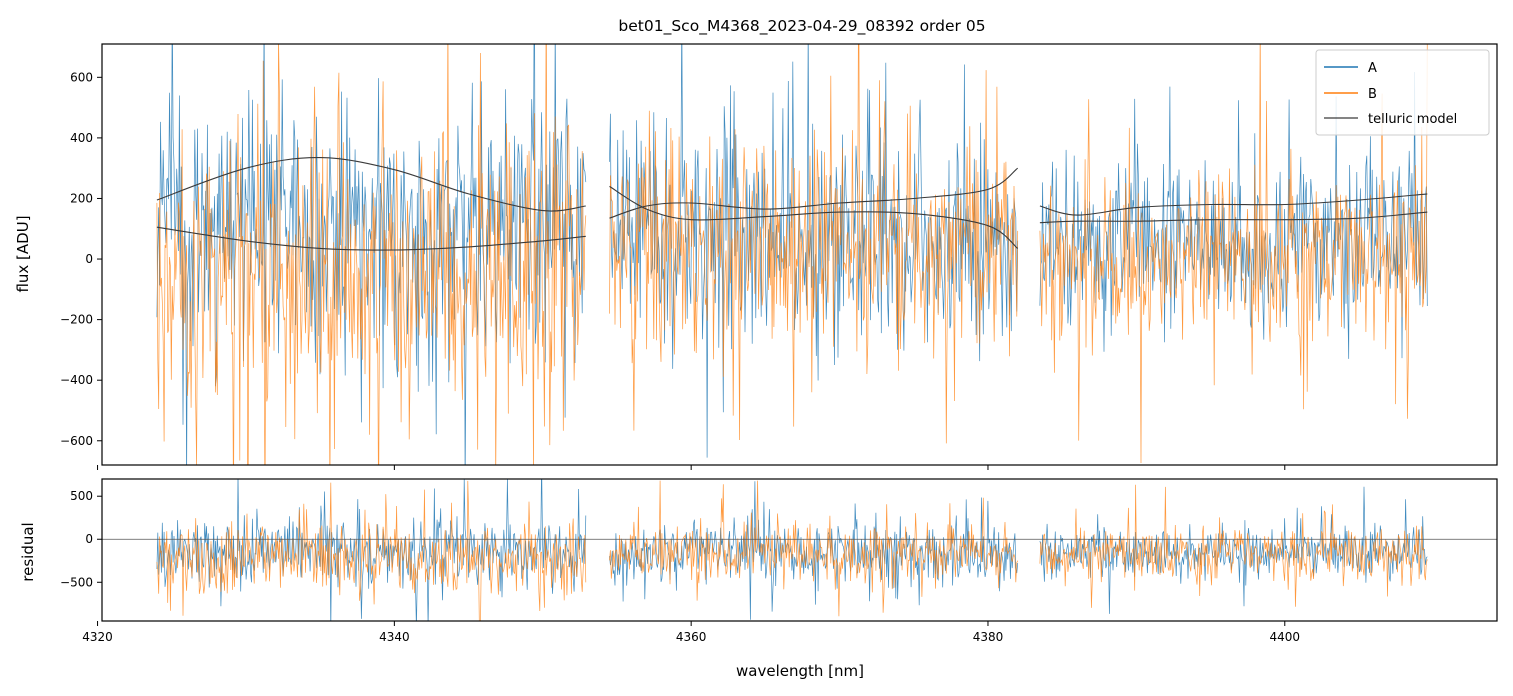 The image size is (1513, 696). Describe the element at coordinates (800, 671) in the screenshot. I see `wavelength-xlabel: wavelength [nm]` at that location.